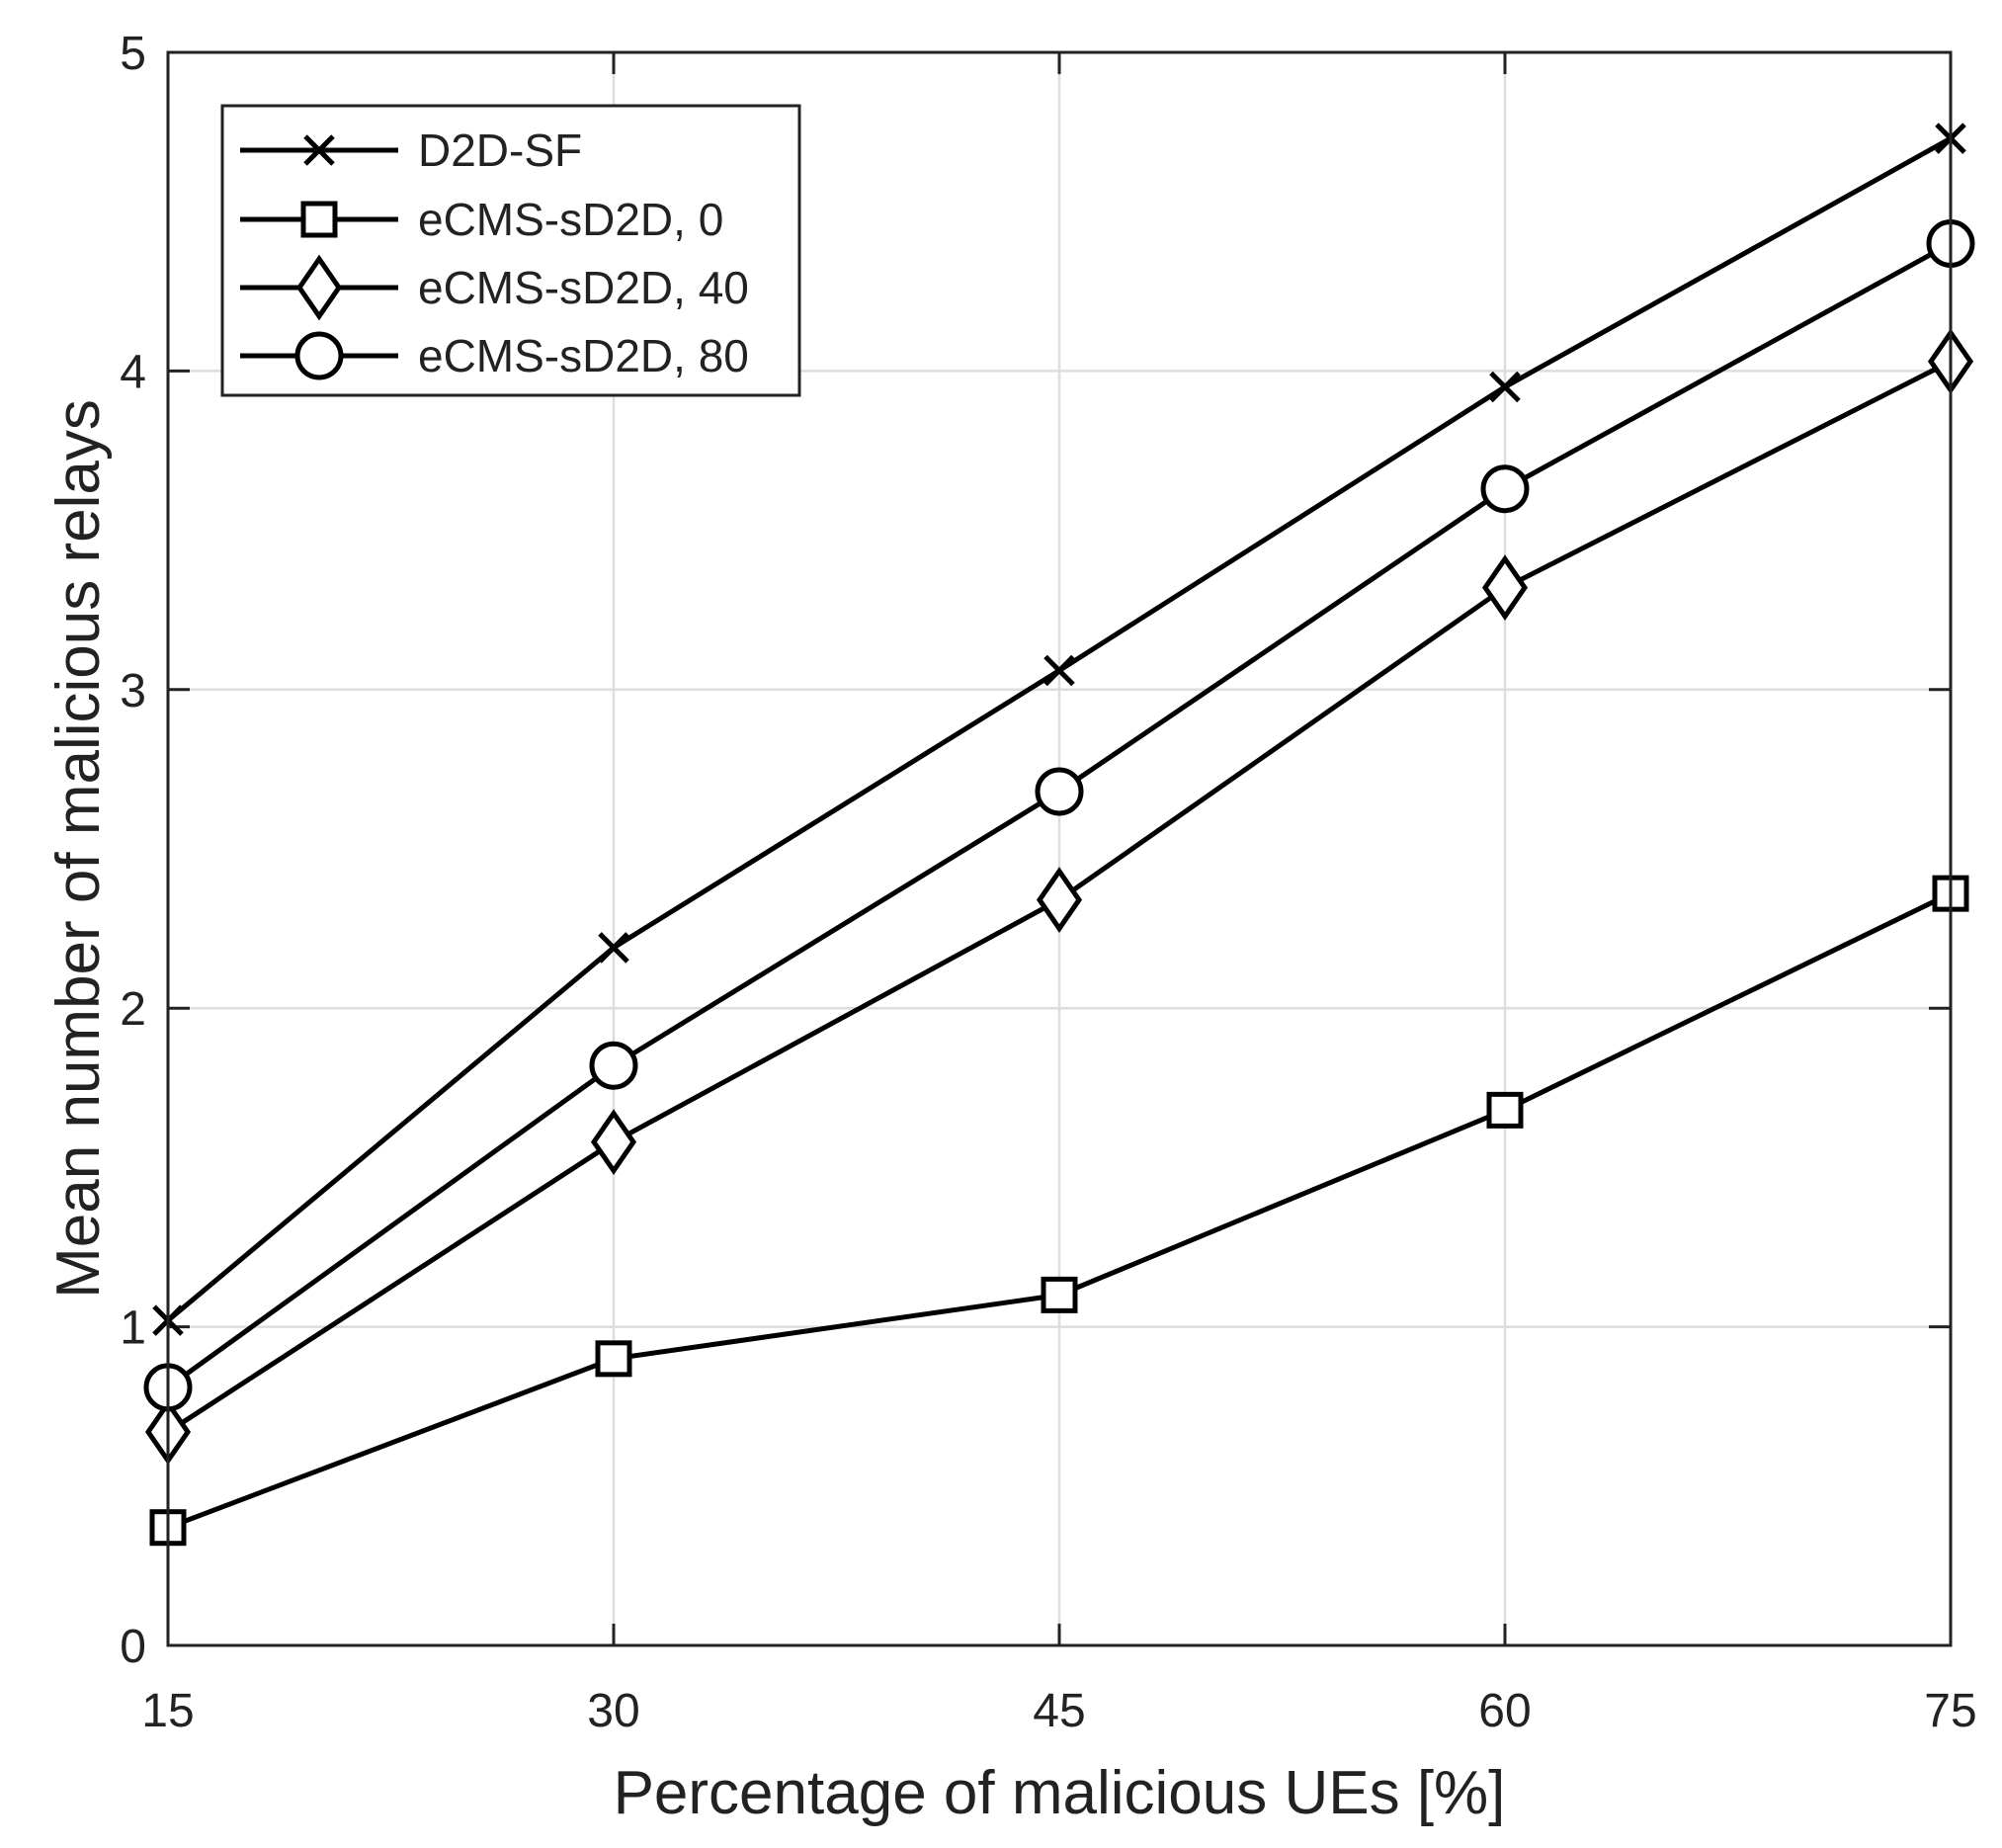 The width and height of the screenshot is (2002, 1848). Describe the element at coordinates (613, 1711) in the screenshot. I see `x-tick-label: 30` at that location.